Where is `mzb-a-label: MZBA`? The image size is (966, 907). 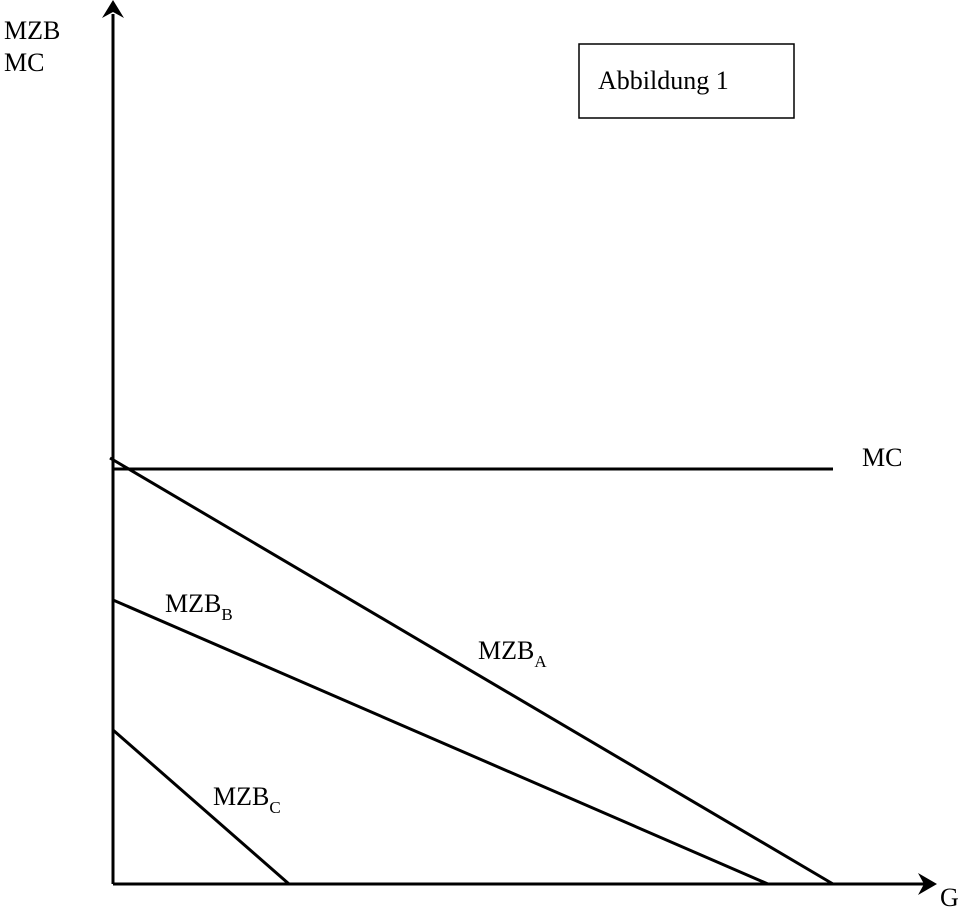 mzb-a-label: MZBA is located at coordinates (512, 653).